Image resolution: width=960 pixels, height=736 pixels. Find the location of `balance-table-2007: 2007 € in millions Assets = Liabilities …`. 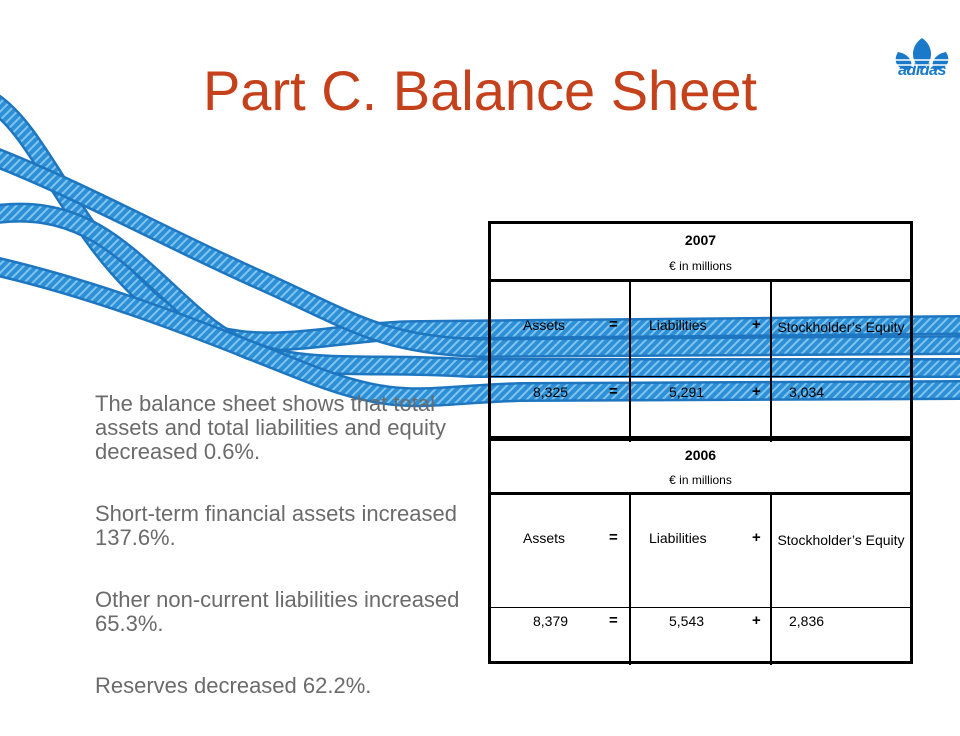

balance-table-2007: 2007 € in millions Assets = Liabilities … is located at coordinates (700, 331).